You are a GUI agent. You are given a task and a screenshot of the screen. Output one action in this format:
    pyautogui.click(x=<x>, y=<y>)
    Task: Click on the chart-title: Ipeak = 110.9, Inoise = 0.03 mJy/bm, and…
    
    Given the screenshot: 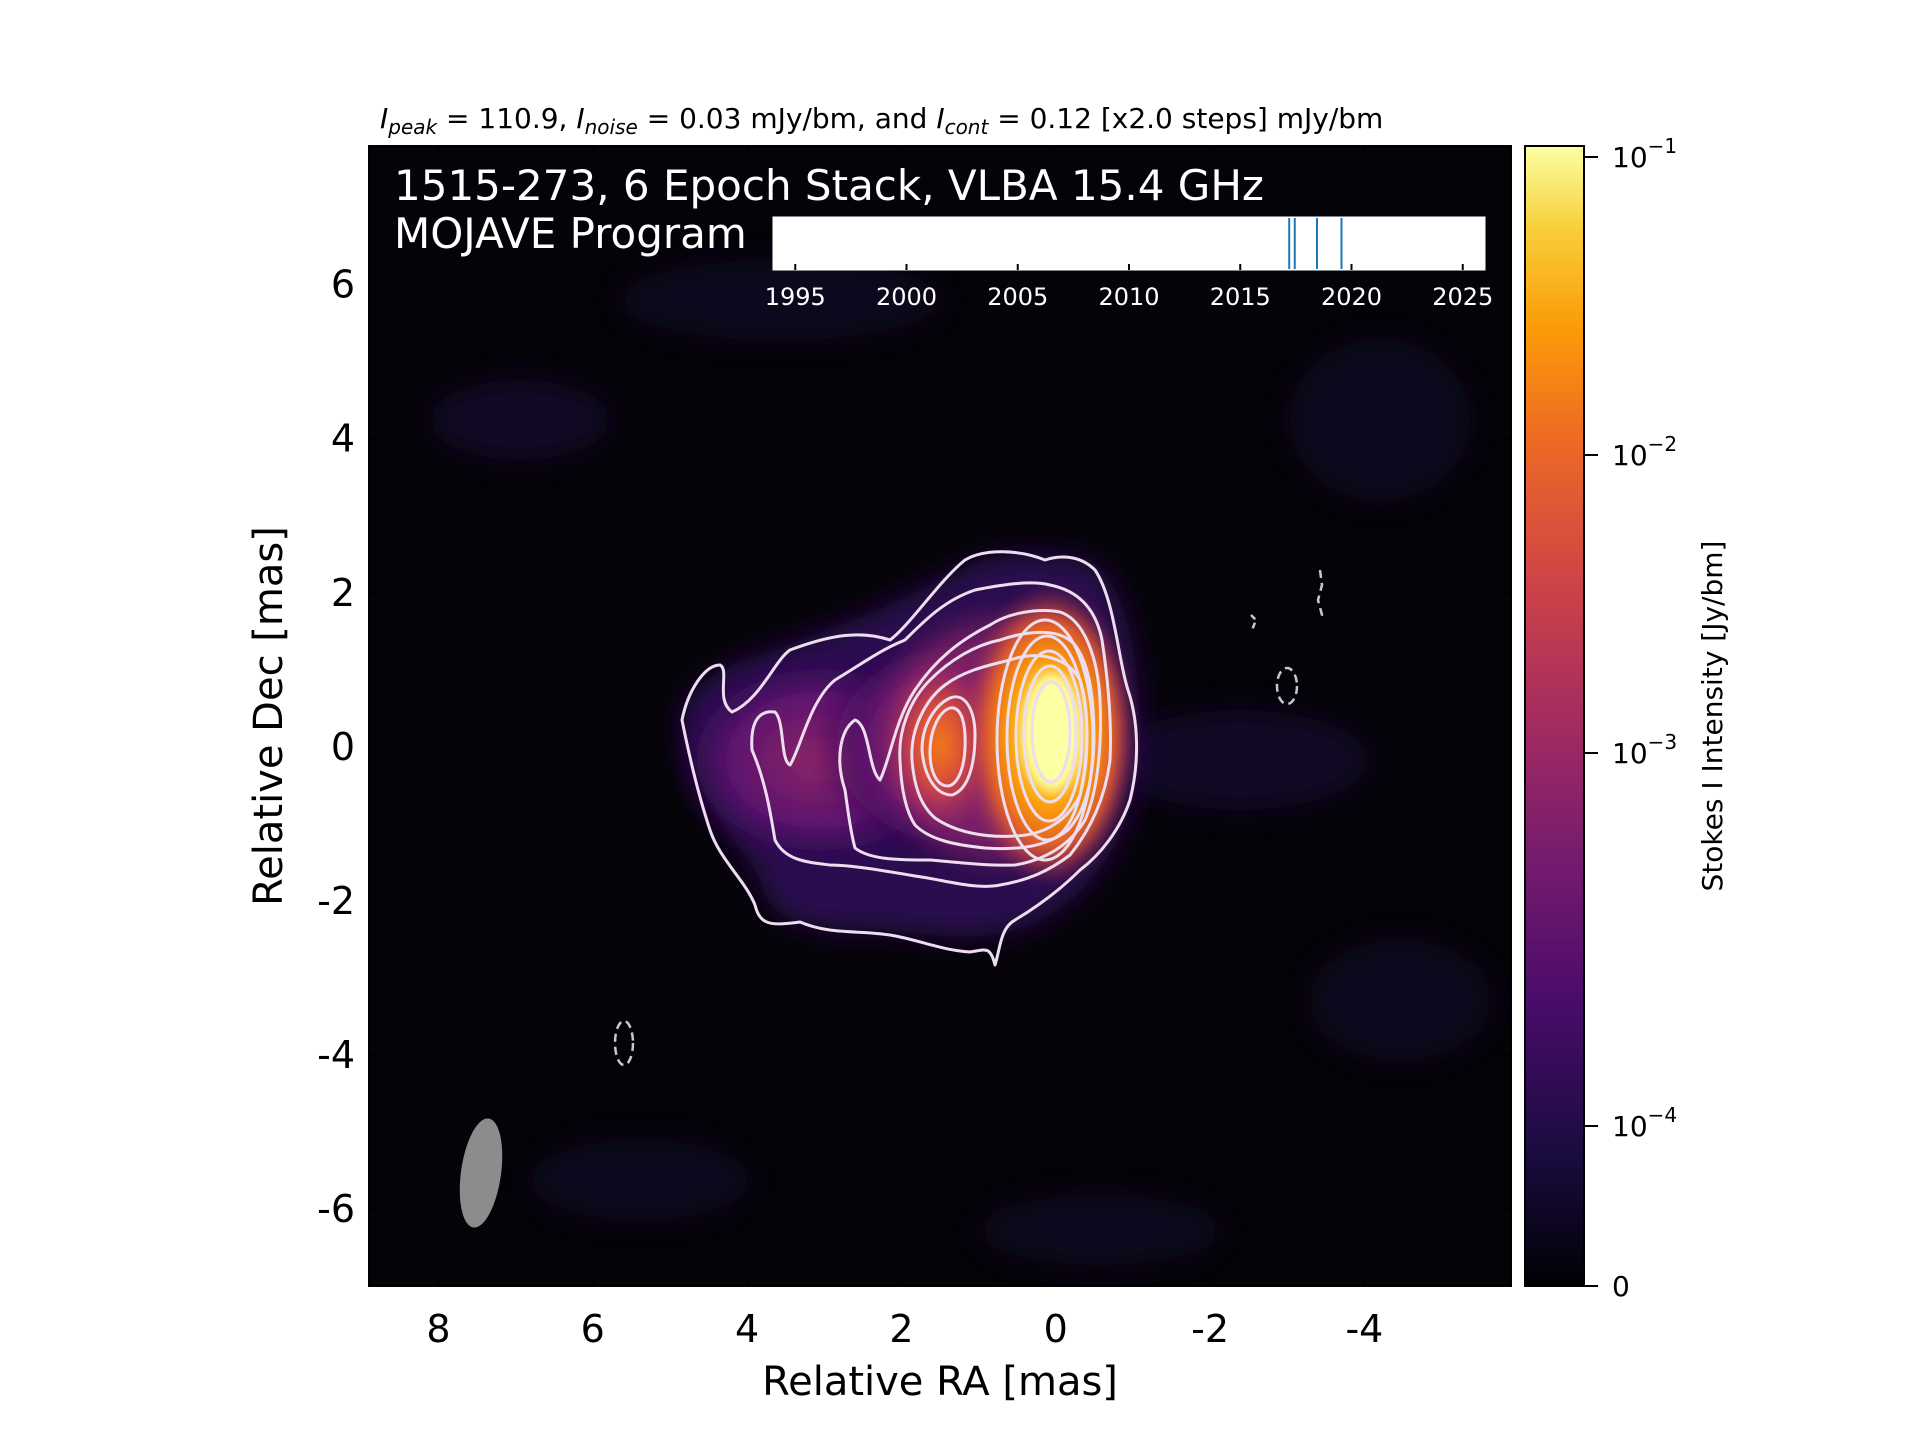 What is the action you would take?
    pyautogui.click(x=881, y=120)
    